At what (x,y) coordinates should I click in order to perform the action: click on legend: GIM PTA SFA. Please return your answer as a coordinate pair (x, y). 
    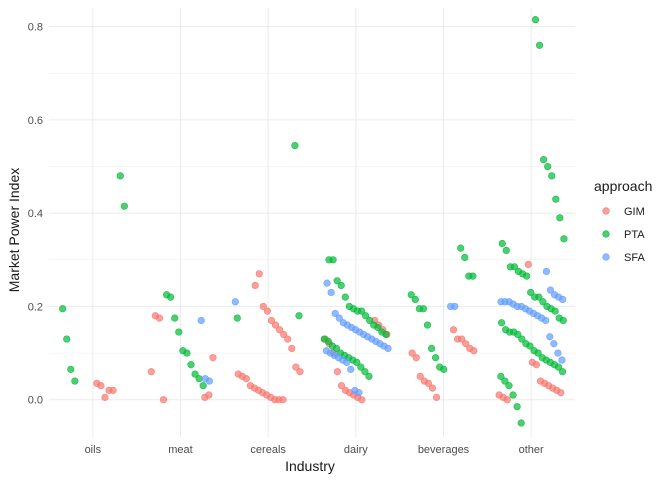
    Looking at the image, I should click on (623, 235).